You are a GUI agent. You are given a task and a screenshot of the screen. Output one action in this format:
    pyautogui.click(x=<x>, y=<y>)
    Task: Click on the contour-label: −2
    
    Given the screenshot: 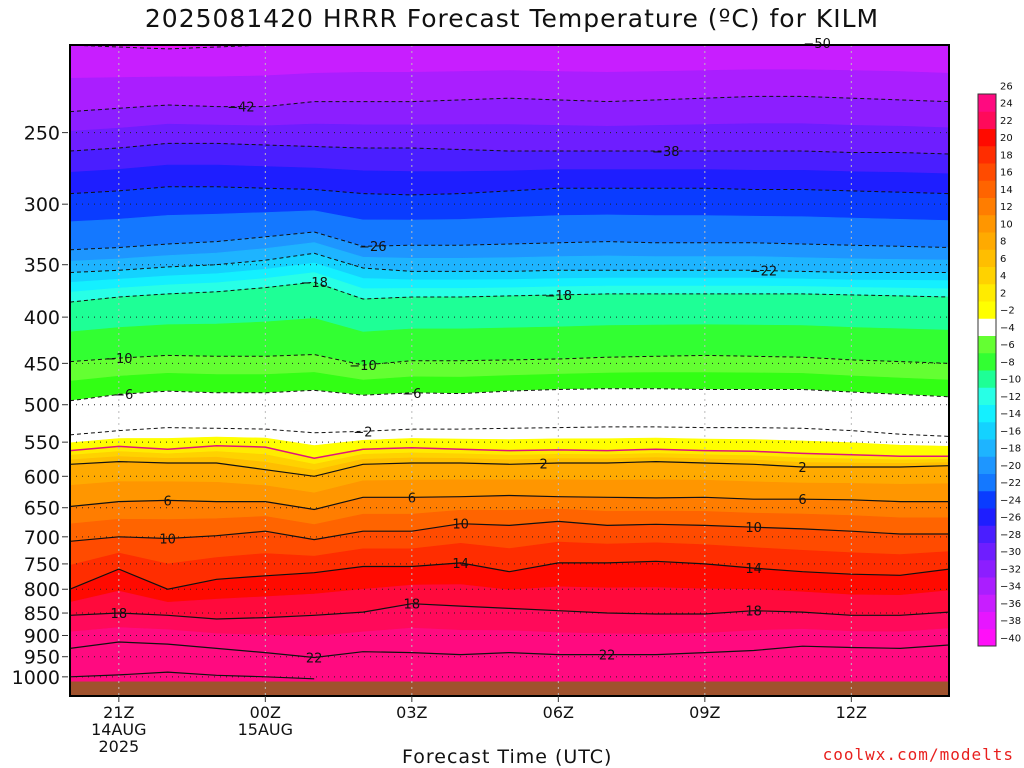 What is the action you would take?
    pyautogui.click(x=362, y=432)
    